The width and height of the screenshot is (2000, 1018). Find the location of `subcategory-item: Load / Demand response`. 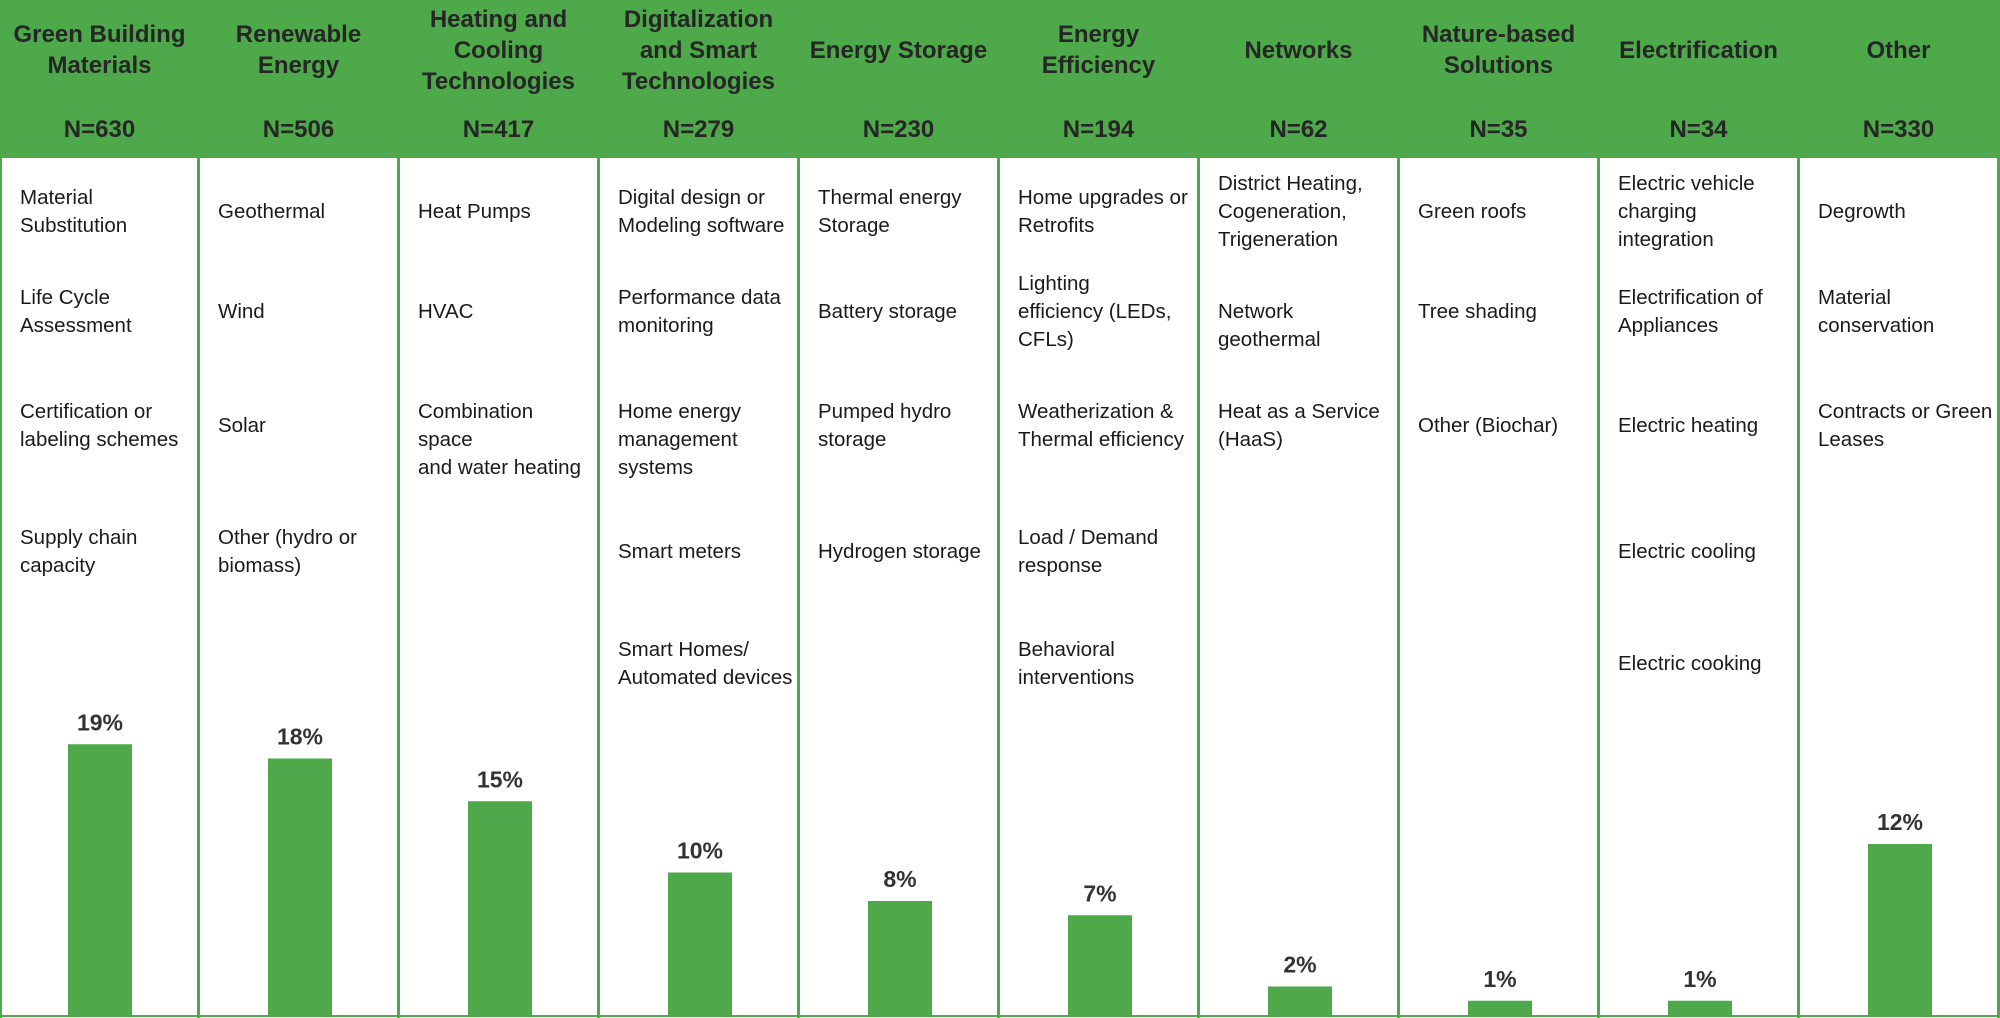

subcategory-item: Load / Demand response is located at coordinates (1088, 551).